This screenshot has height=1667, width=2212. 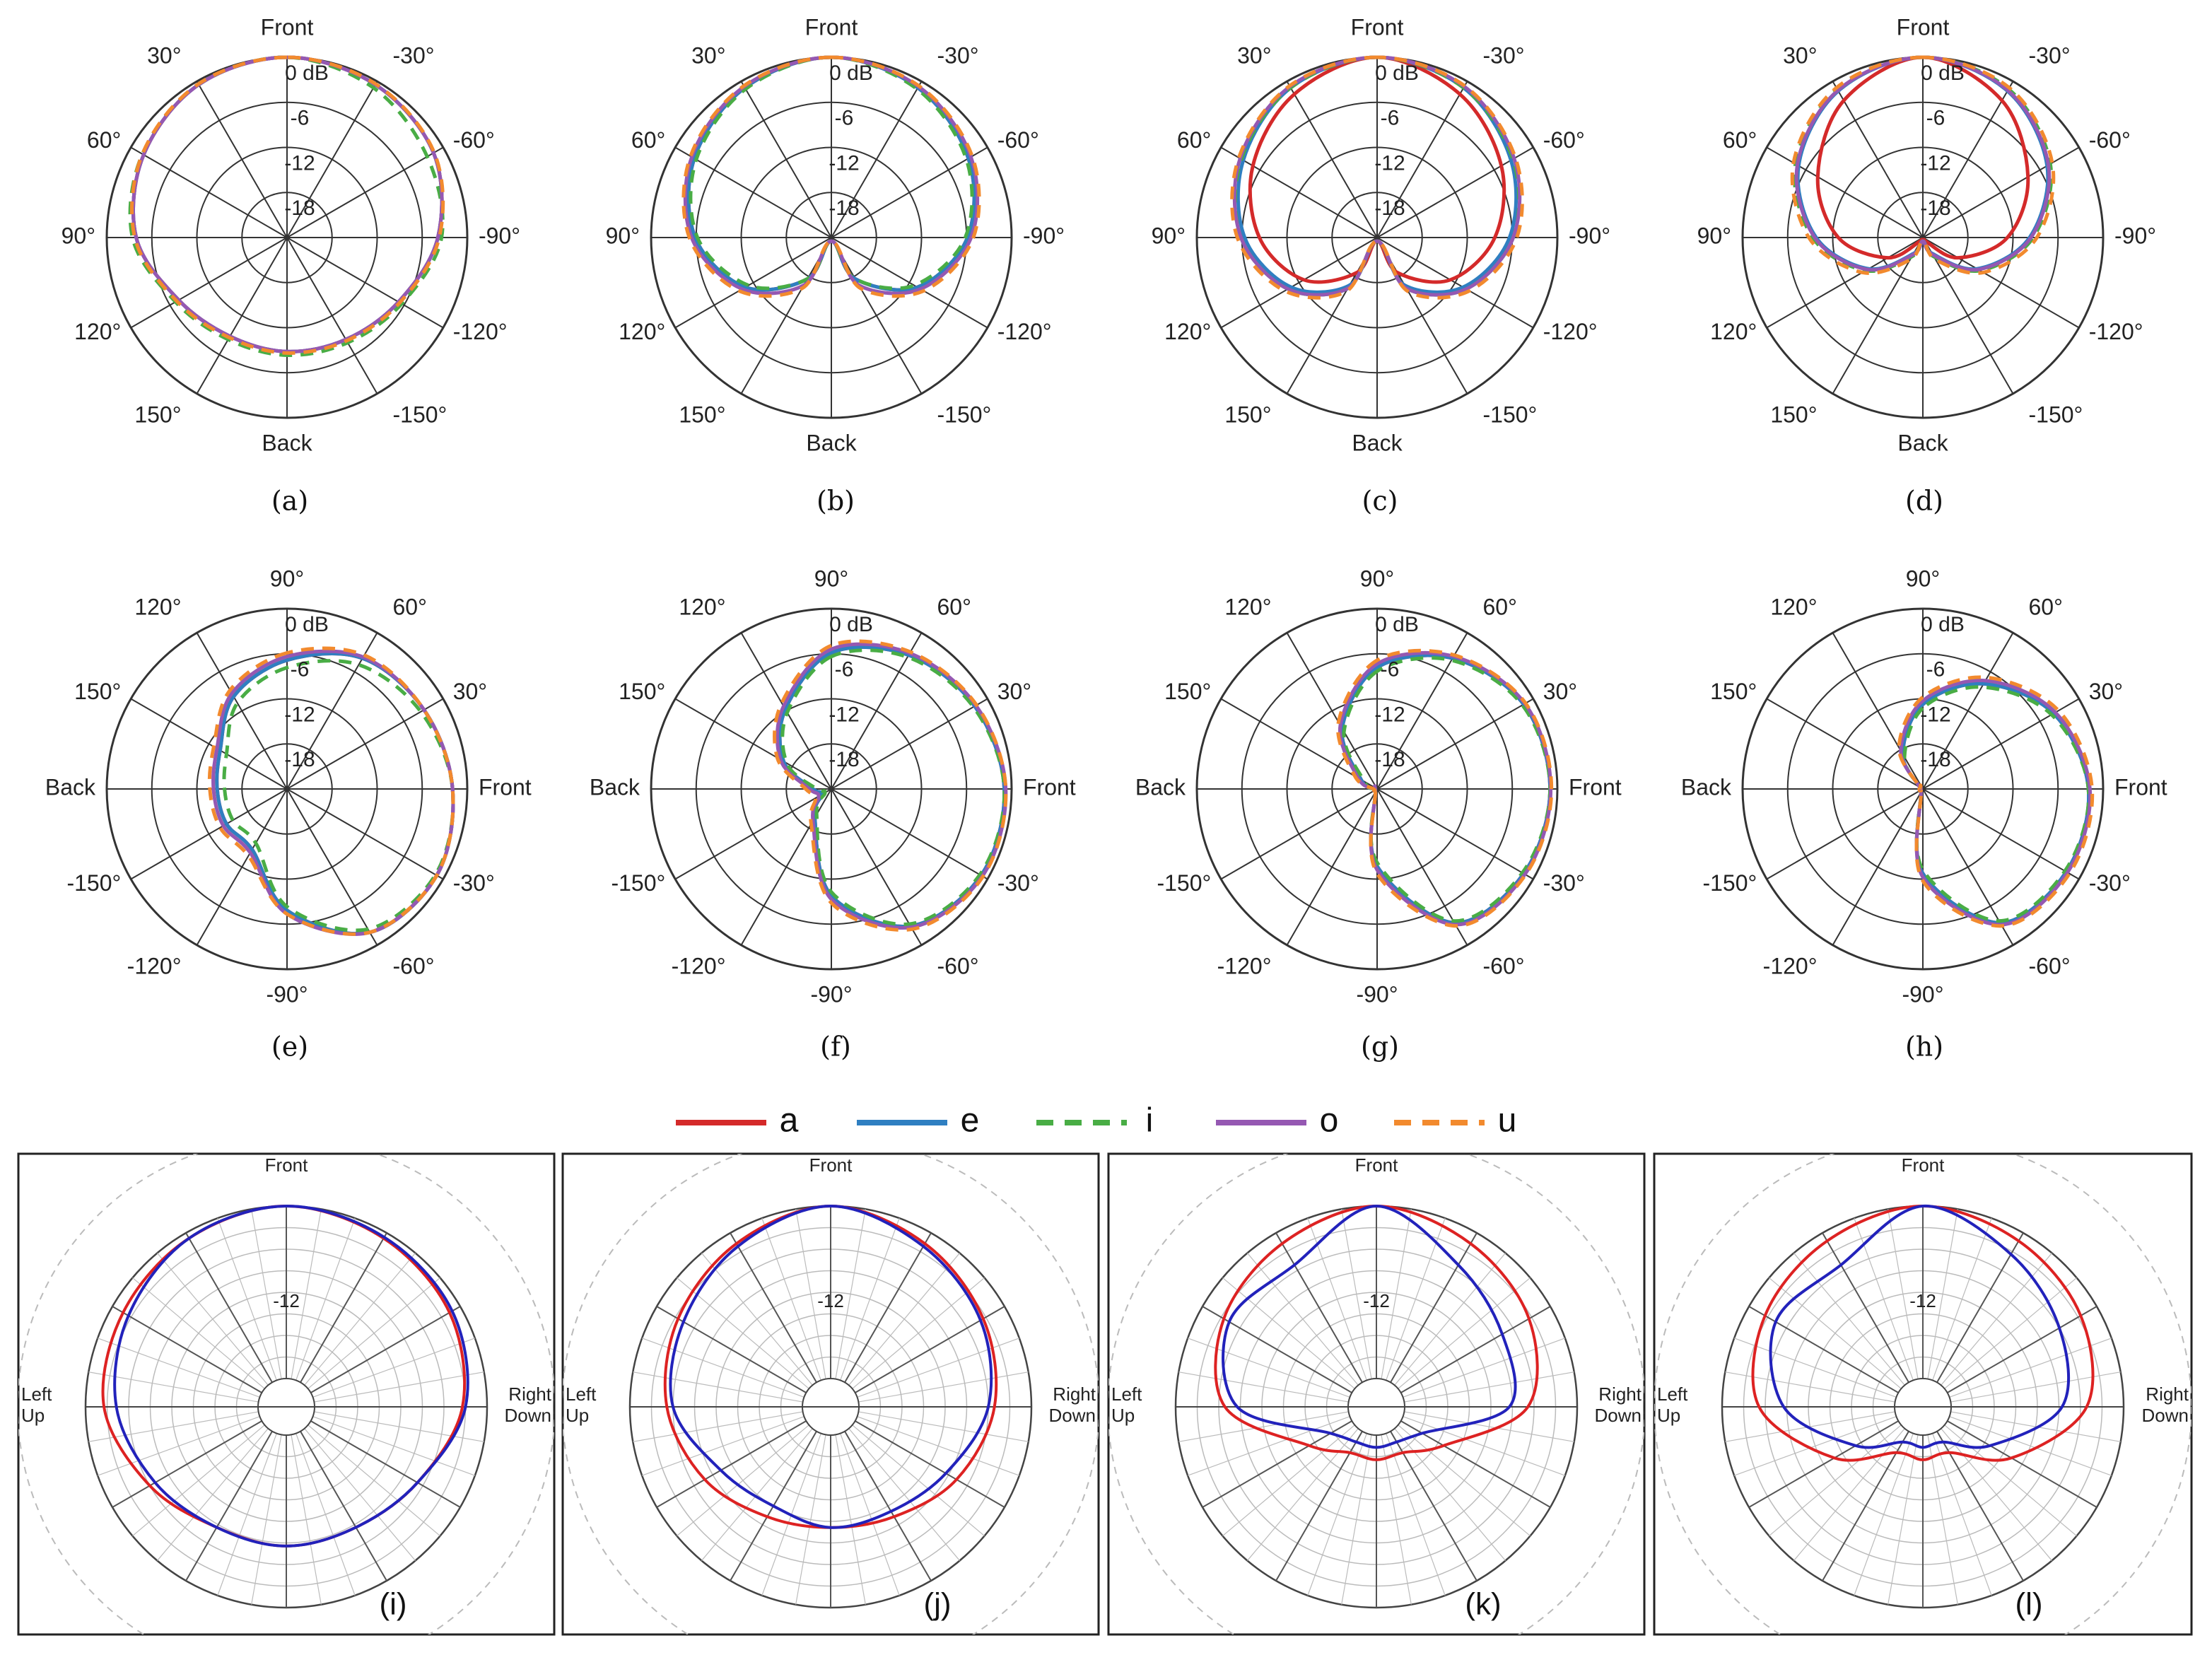 What do you see at coordinates (2028, 1604) in the screenshot?
I see `subfigure-caption: (l)` at bounding box center [2028, 1604].